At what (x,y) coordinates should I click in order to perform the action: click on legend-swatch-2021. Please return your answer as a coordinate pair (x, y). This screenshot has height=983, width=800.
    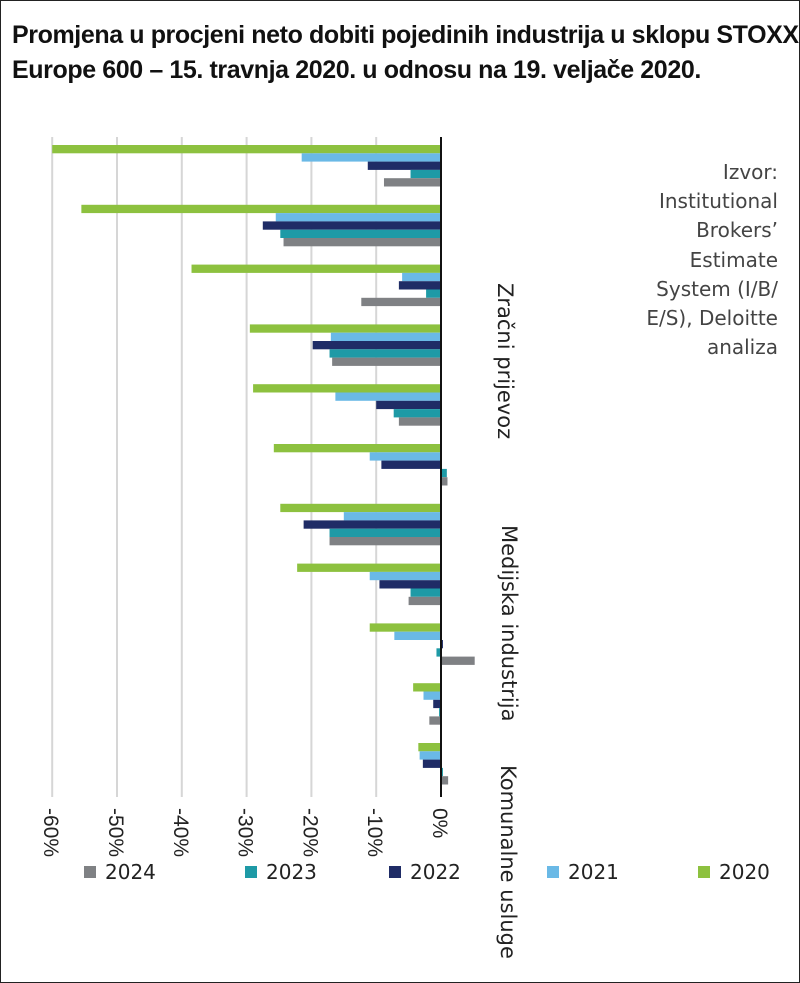
    Looking at the image, I should click on (553, 872).